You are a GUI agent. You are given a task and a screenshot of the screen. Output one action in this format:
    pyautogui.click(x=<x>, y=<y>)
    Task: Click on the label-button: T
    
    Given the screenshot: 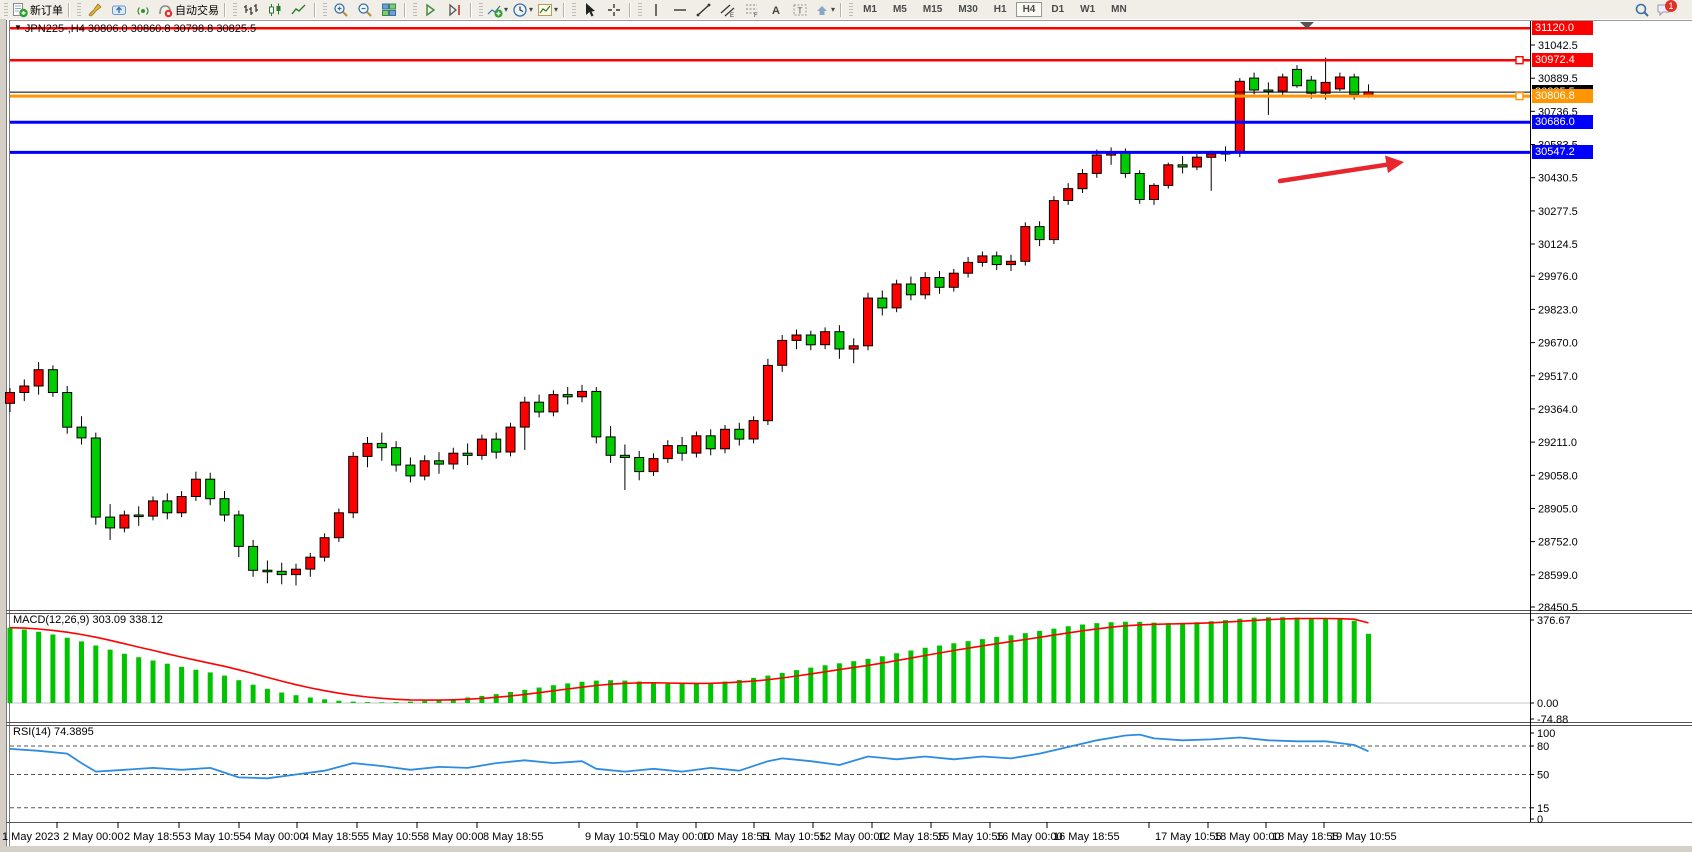 What is the action you would take?
    pyautogui.click(x=800, y=9)
    